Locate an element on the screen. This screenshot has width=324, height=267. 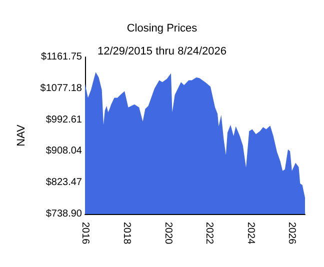
x-tick-label: 2018 is located at coordinates (126, 233).